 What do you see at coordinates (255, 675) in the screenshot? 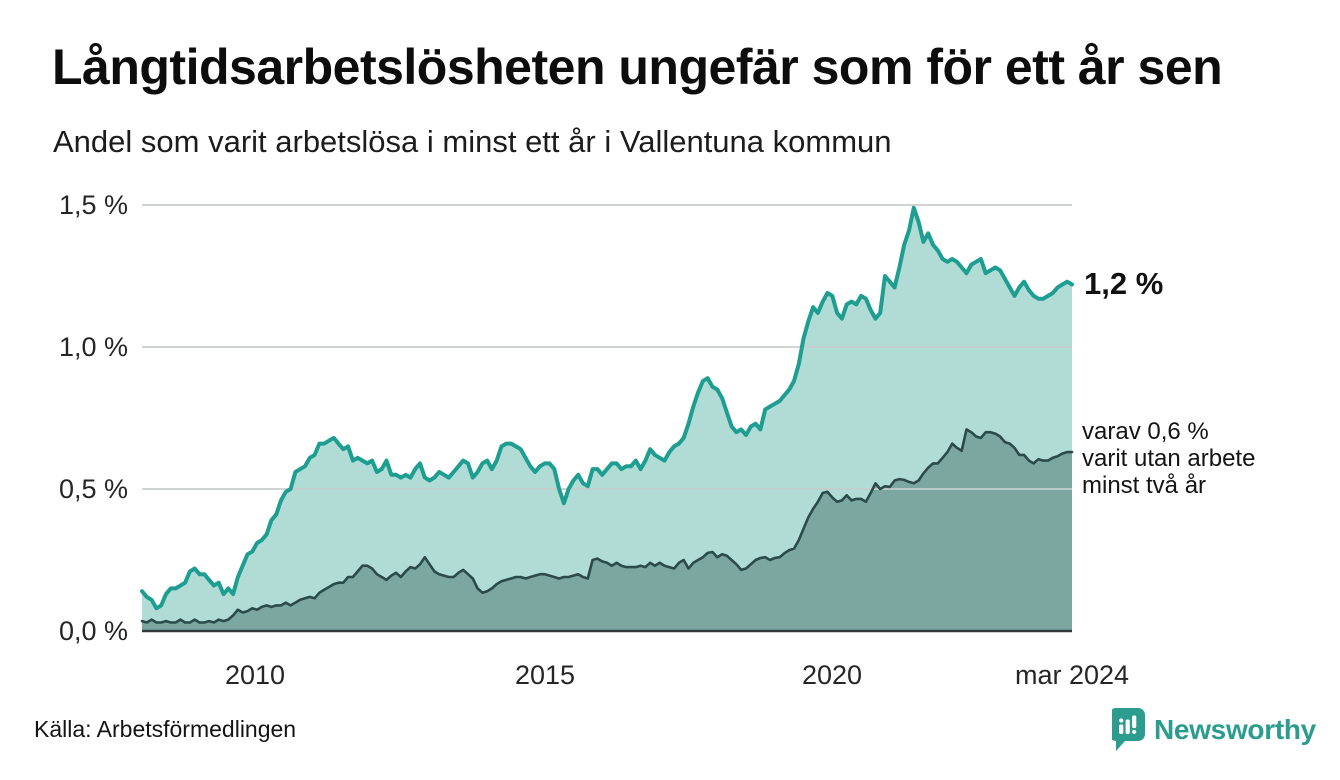
I see `x-tick-label-2010: 2010` at bounding box center [255, 675].